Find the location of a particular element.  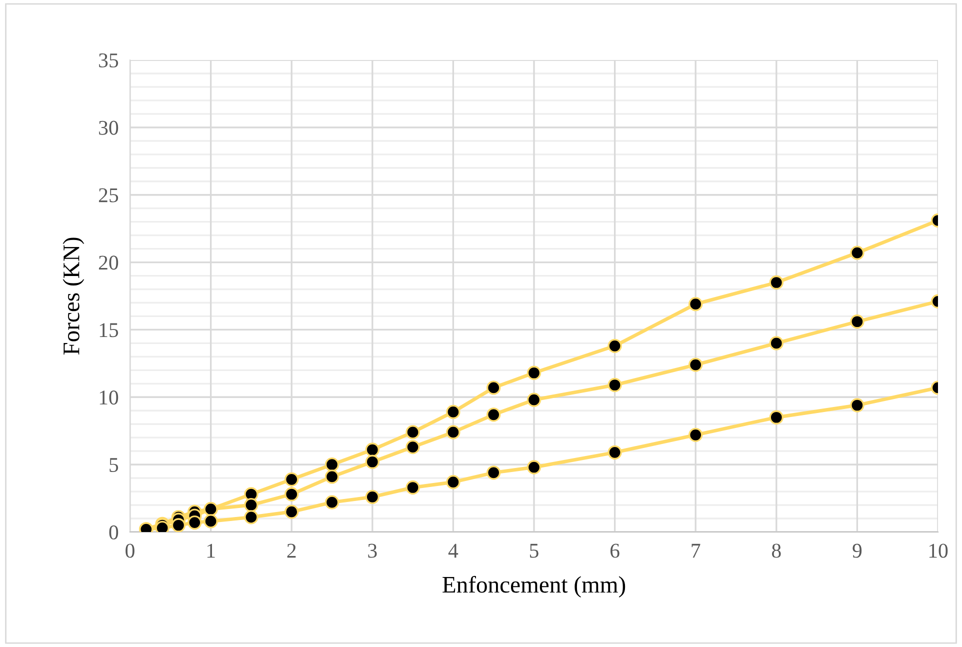

y-tick-label: 20 is located at coordinates (108, 263).